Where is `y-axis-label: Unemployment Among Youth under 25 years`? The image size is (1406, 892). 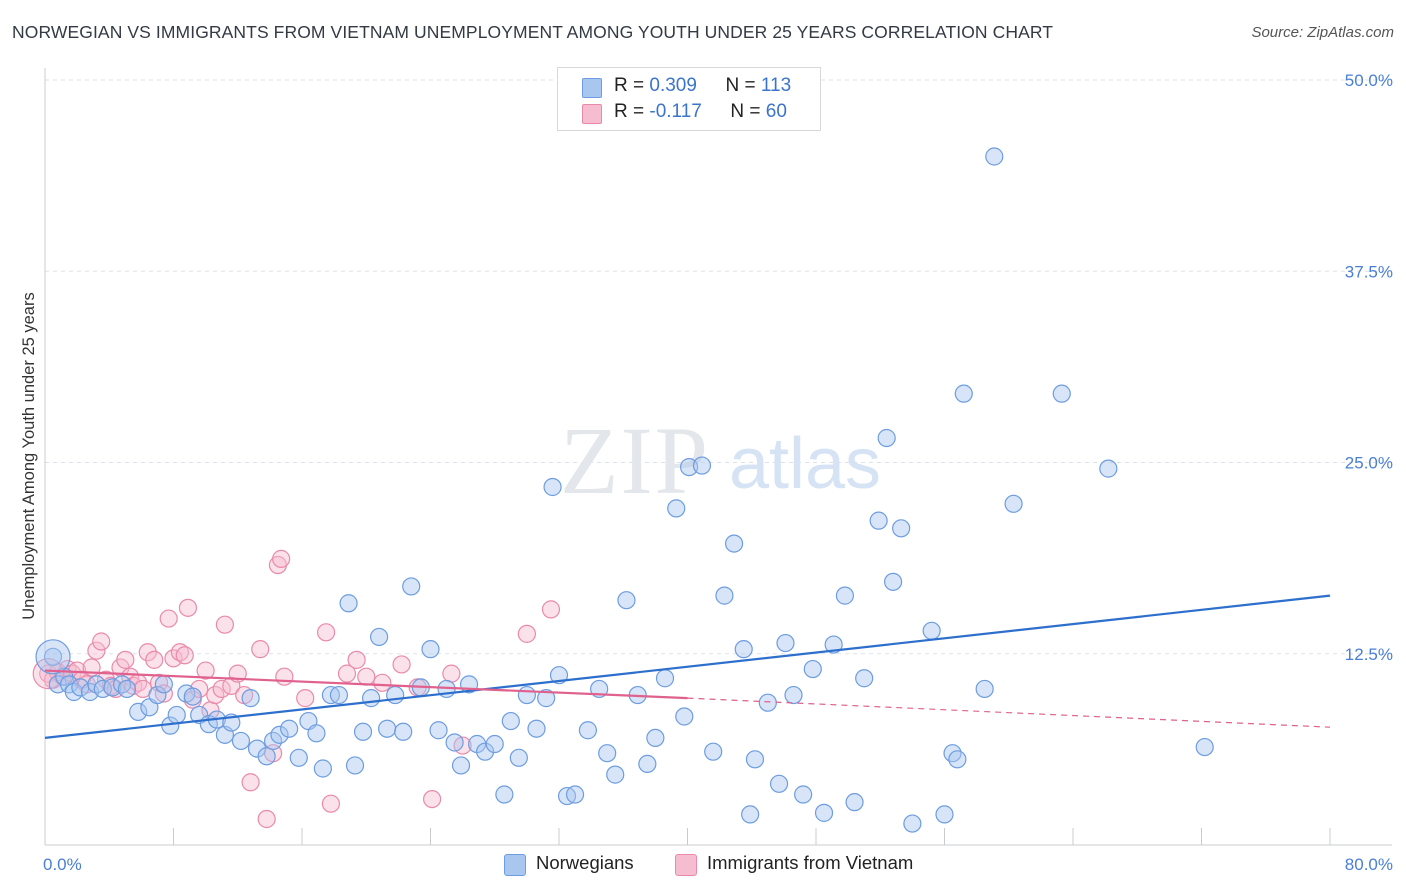 y-axis-label: Unemployment Among Youth under 25 years is located at coordinates (29, 455).